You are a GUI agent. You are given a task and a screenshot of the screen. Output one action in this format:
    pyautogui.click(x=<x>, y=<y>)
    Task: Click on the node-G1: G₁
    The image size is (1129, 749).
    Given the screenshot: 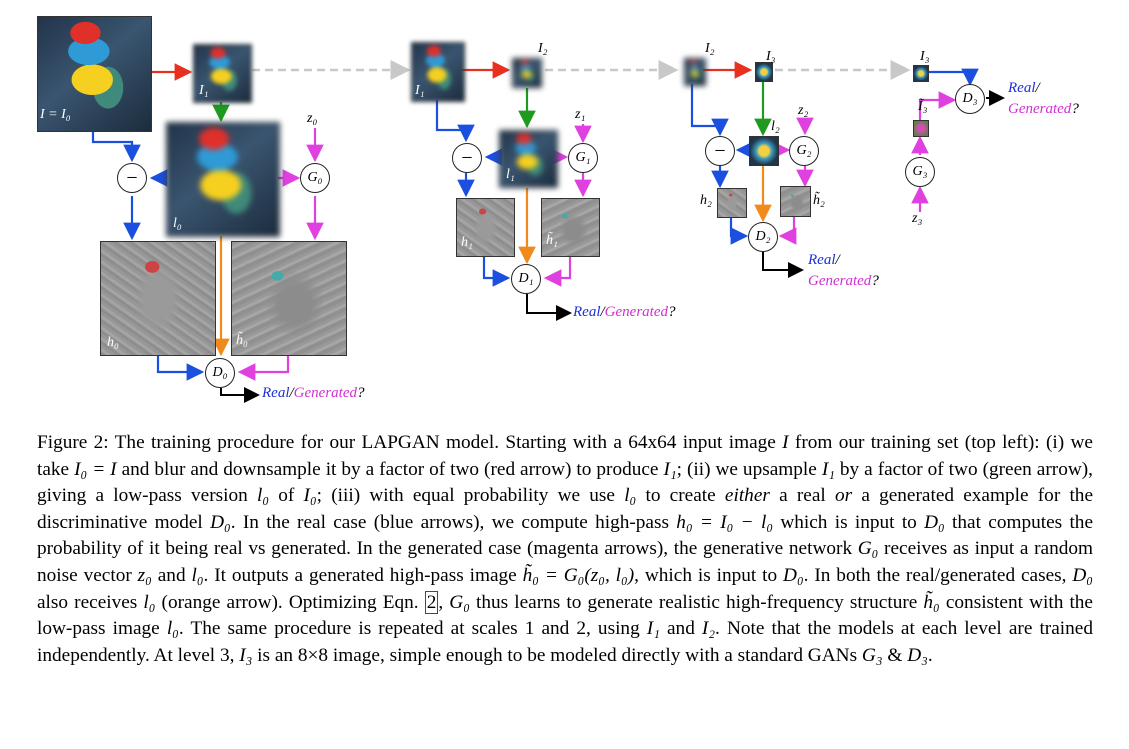 What is the action you would take?
    pyautogui.click(x=583, y=158)
    